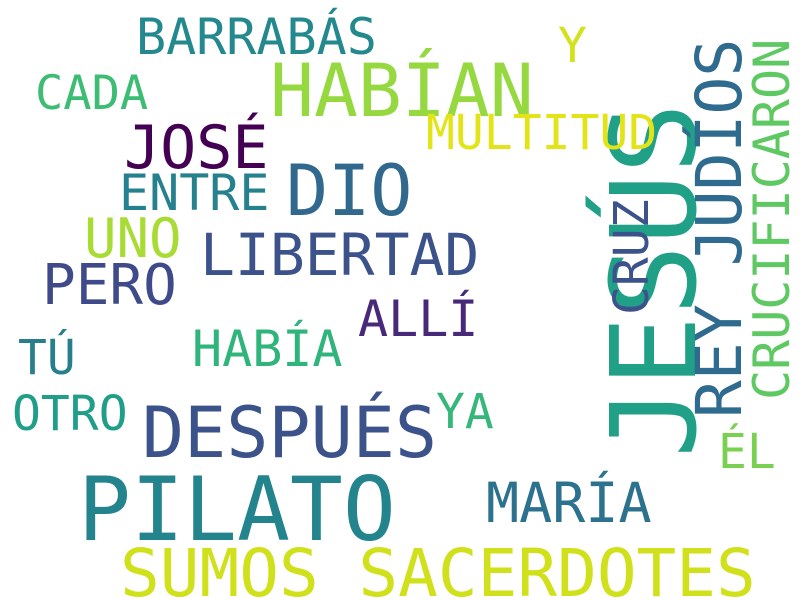  I want to click on word-dio: DIO, so click(349, 191).